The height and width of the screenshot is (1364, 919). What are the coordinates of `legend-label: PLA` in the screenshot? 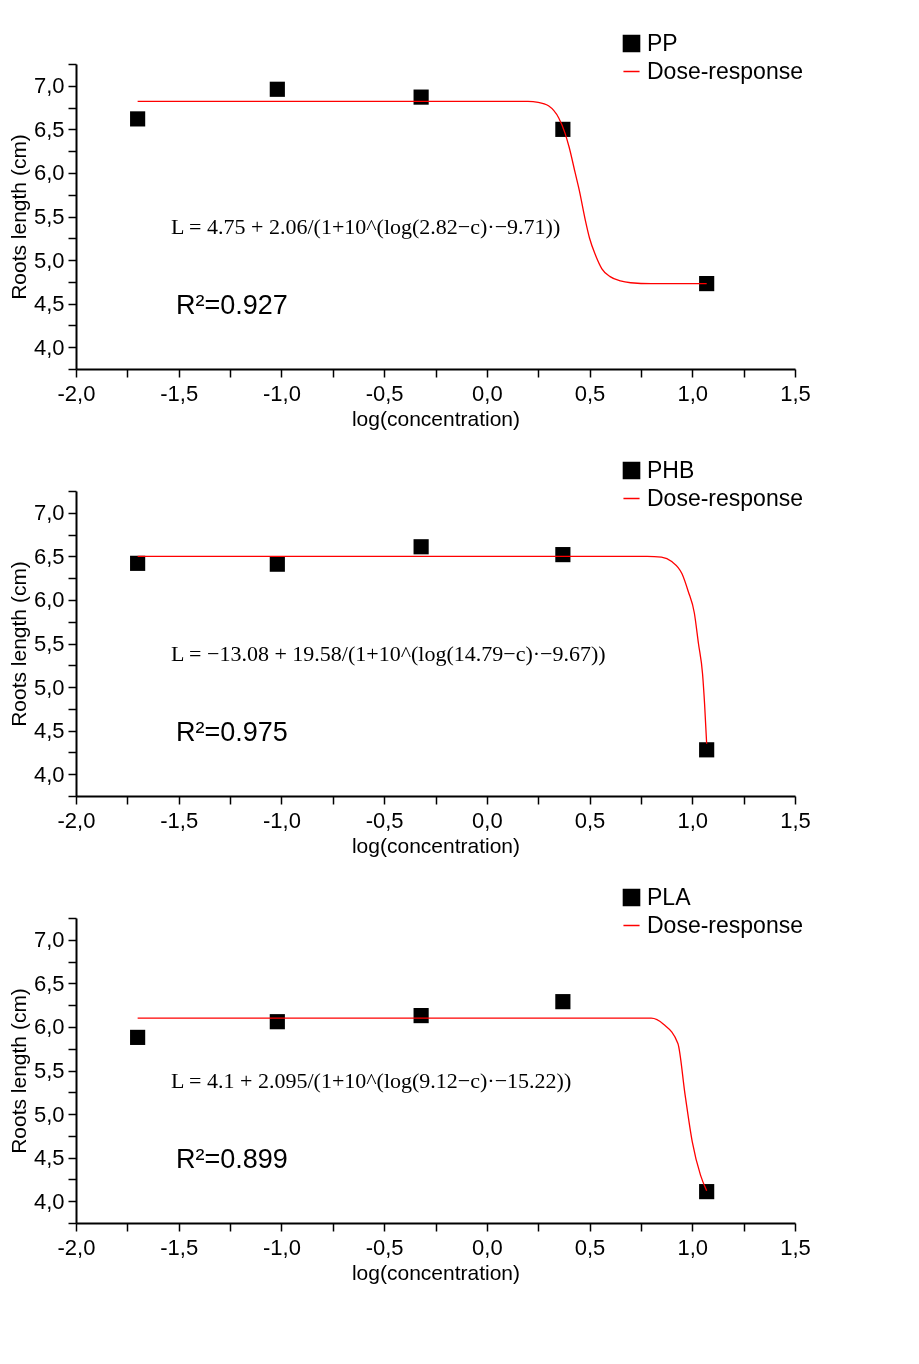 It's located at (669, 896).